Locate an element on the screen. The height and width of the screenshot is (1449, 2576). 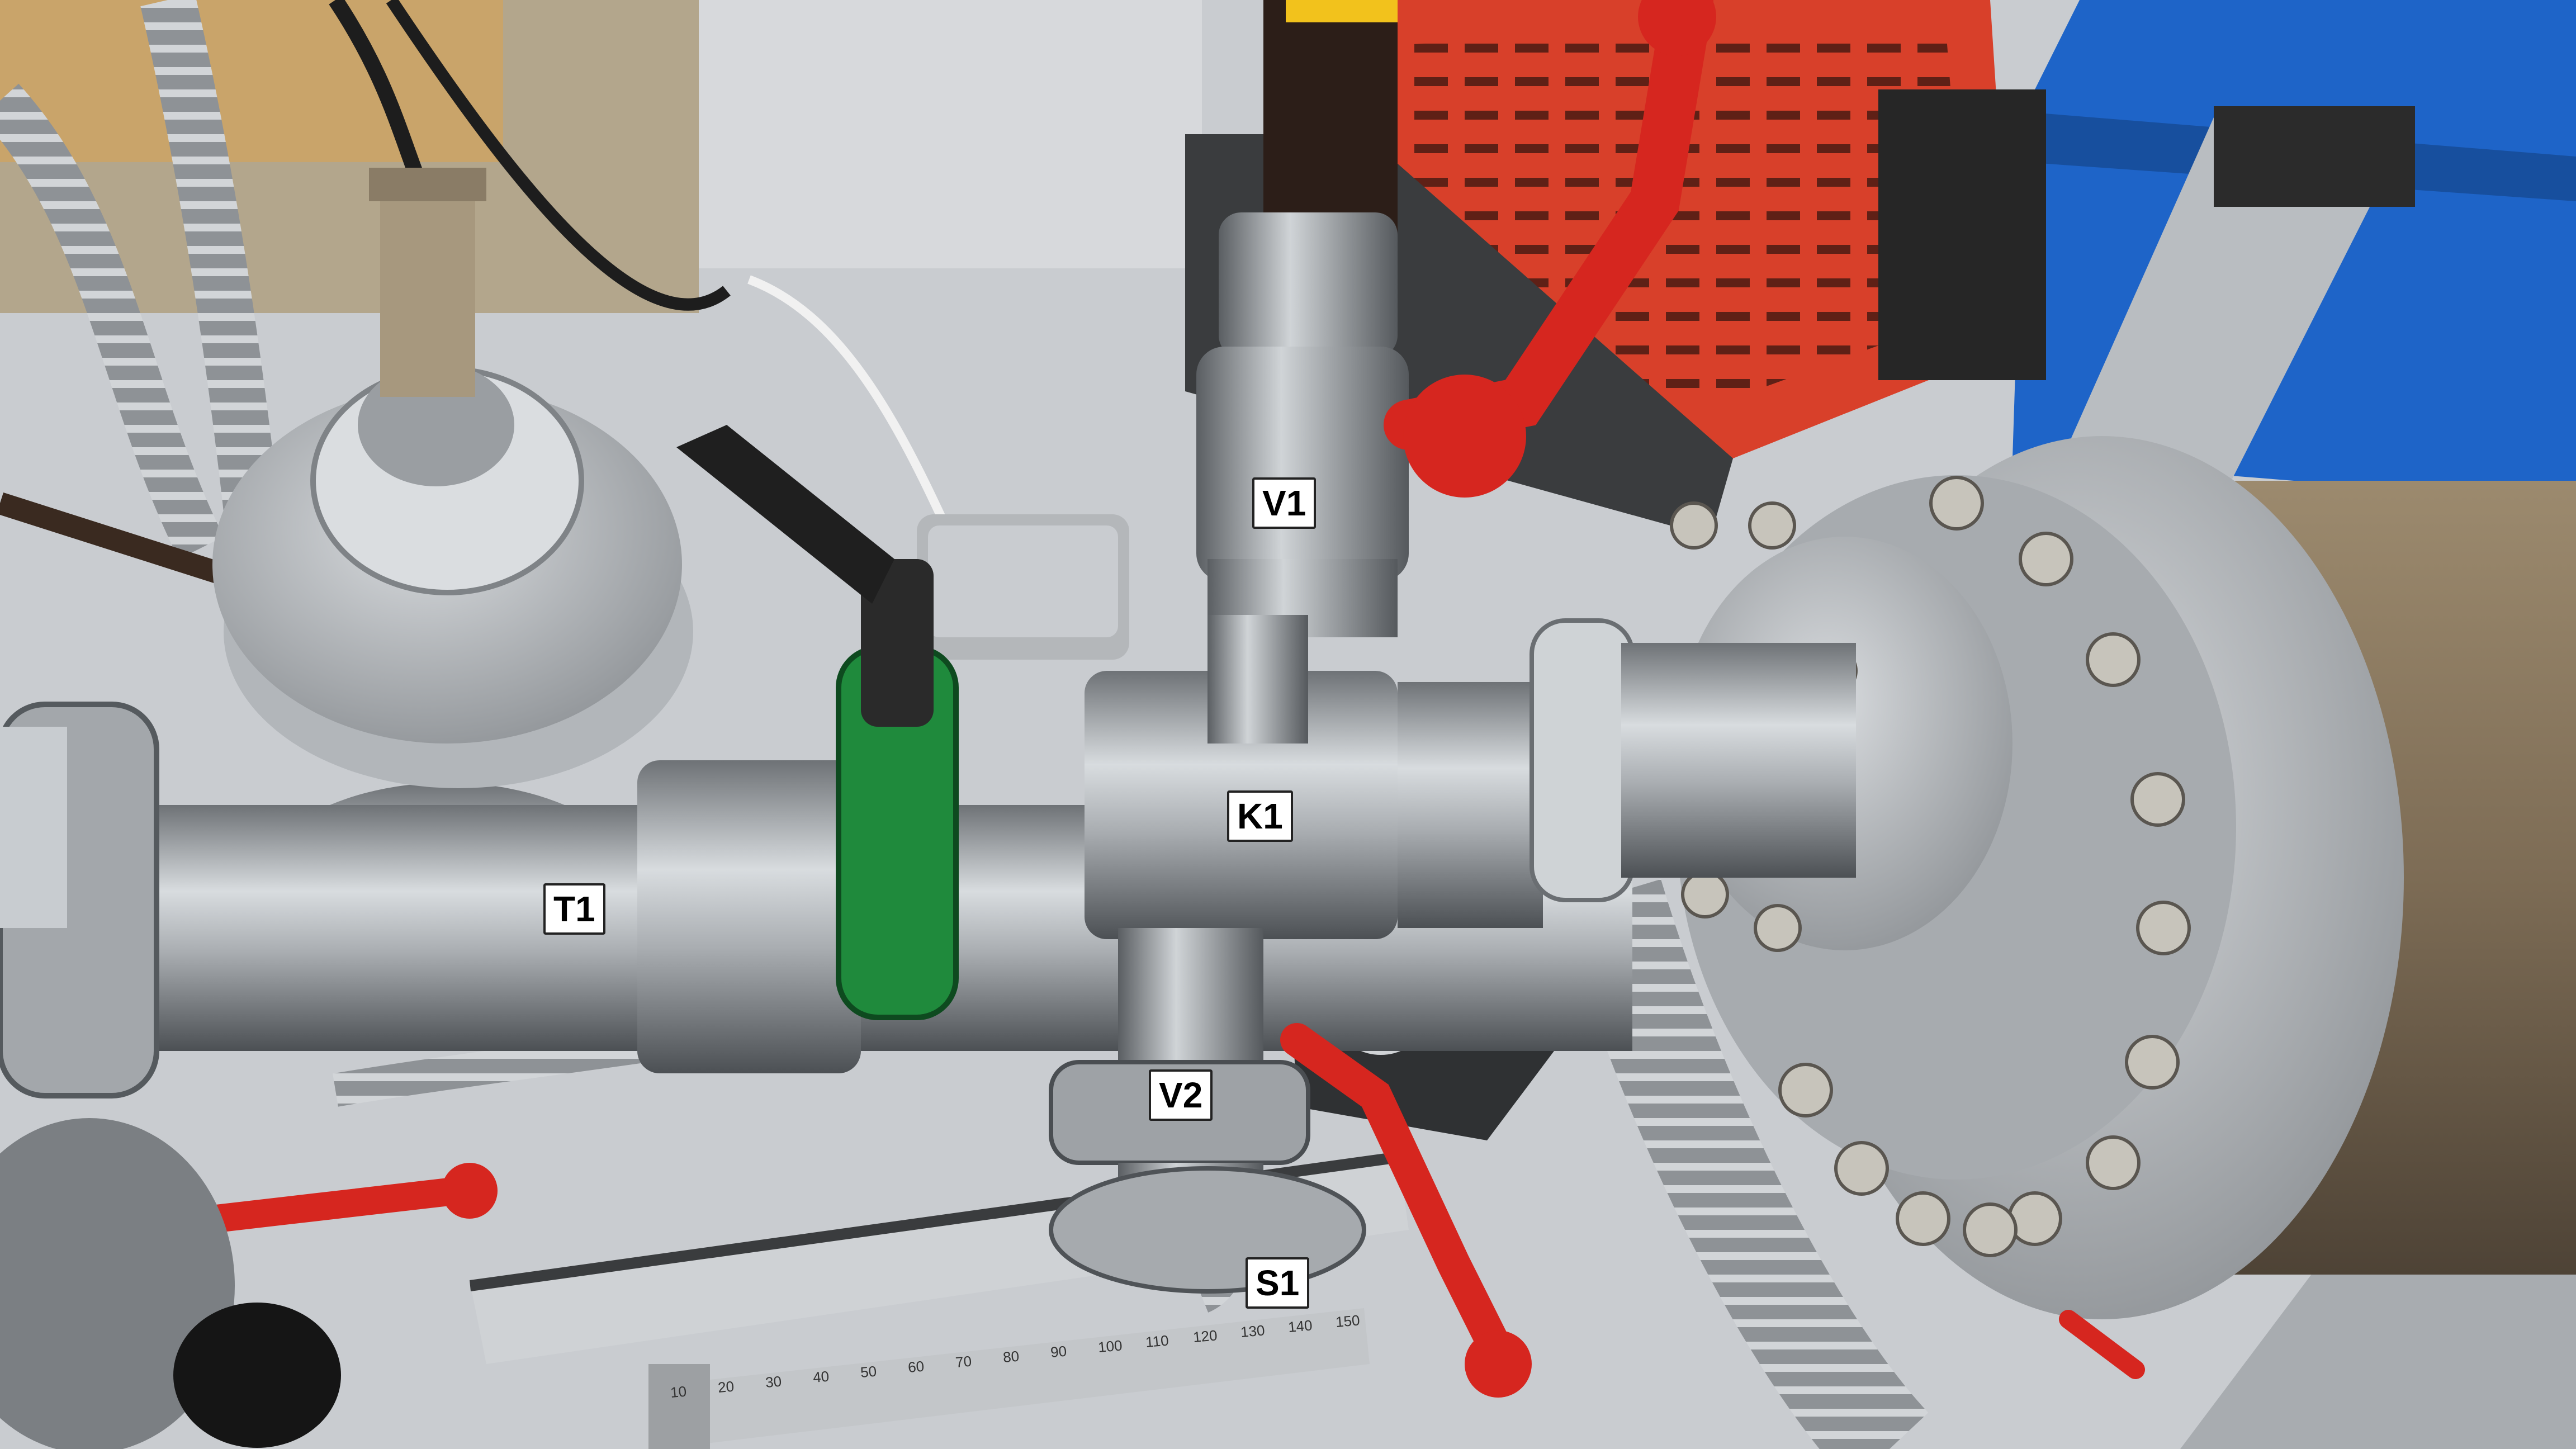
vernier-caliper is located at coordinates (1009, 1379).